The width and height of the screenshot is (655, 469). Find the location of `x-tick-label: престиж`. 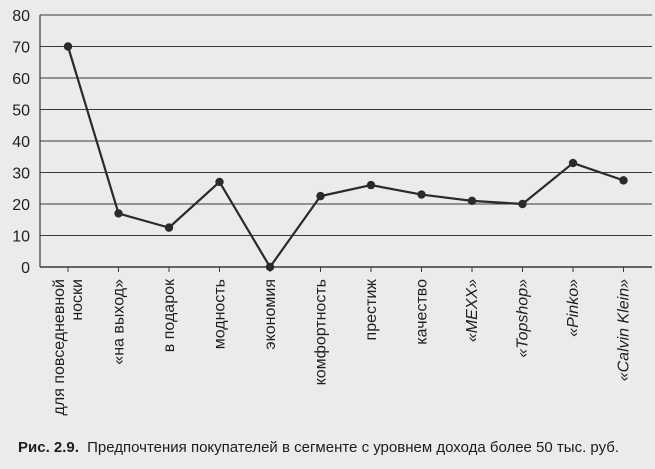

x-tick-label: престиж is located at coordinates (371, 310).